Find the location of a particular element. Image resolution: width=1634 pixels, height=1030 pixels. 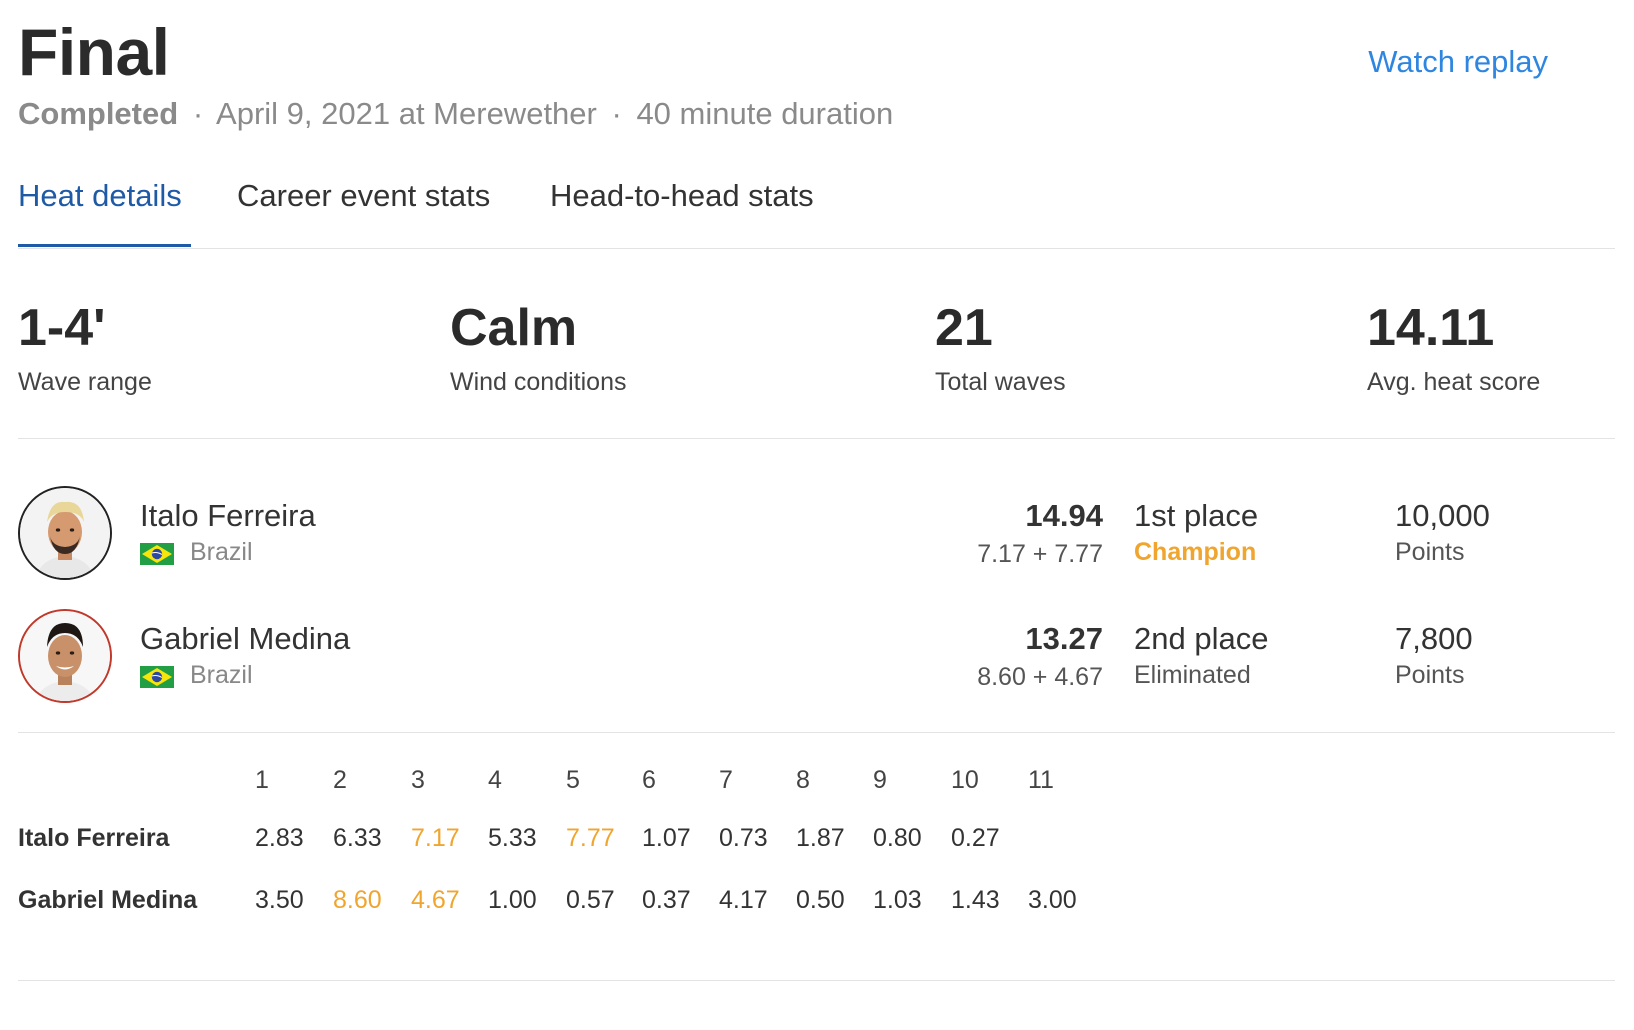

wave-score: 1.00 is located at coordinates (512, 900).